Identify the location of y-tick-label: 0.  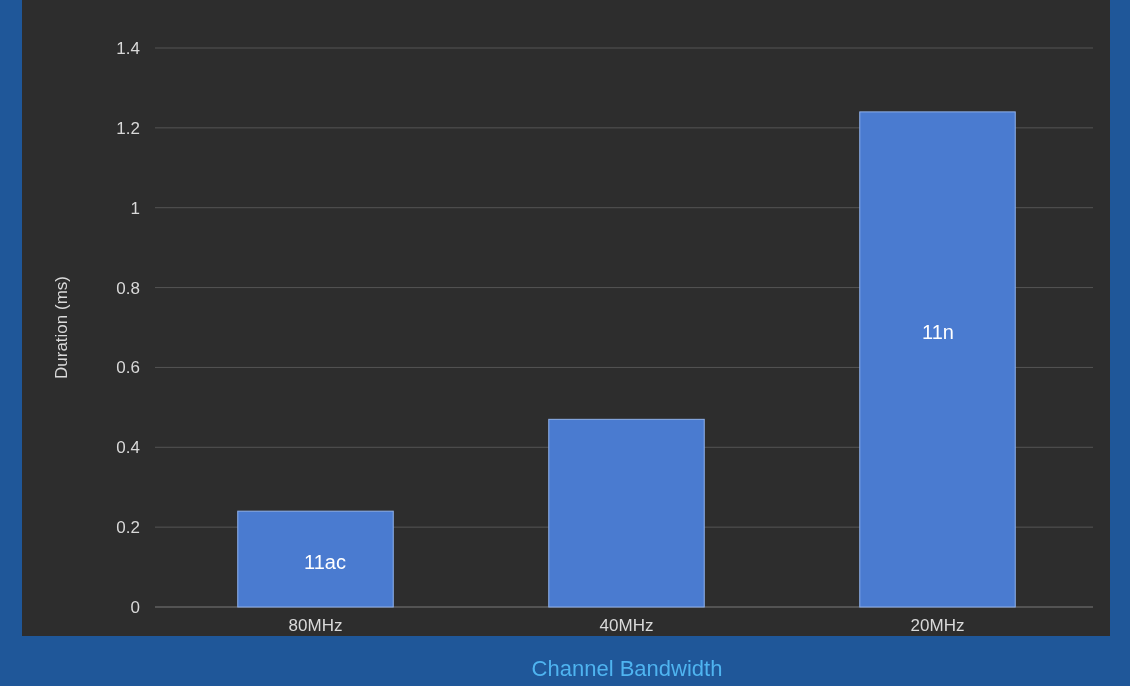
(135, 607).